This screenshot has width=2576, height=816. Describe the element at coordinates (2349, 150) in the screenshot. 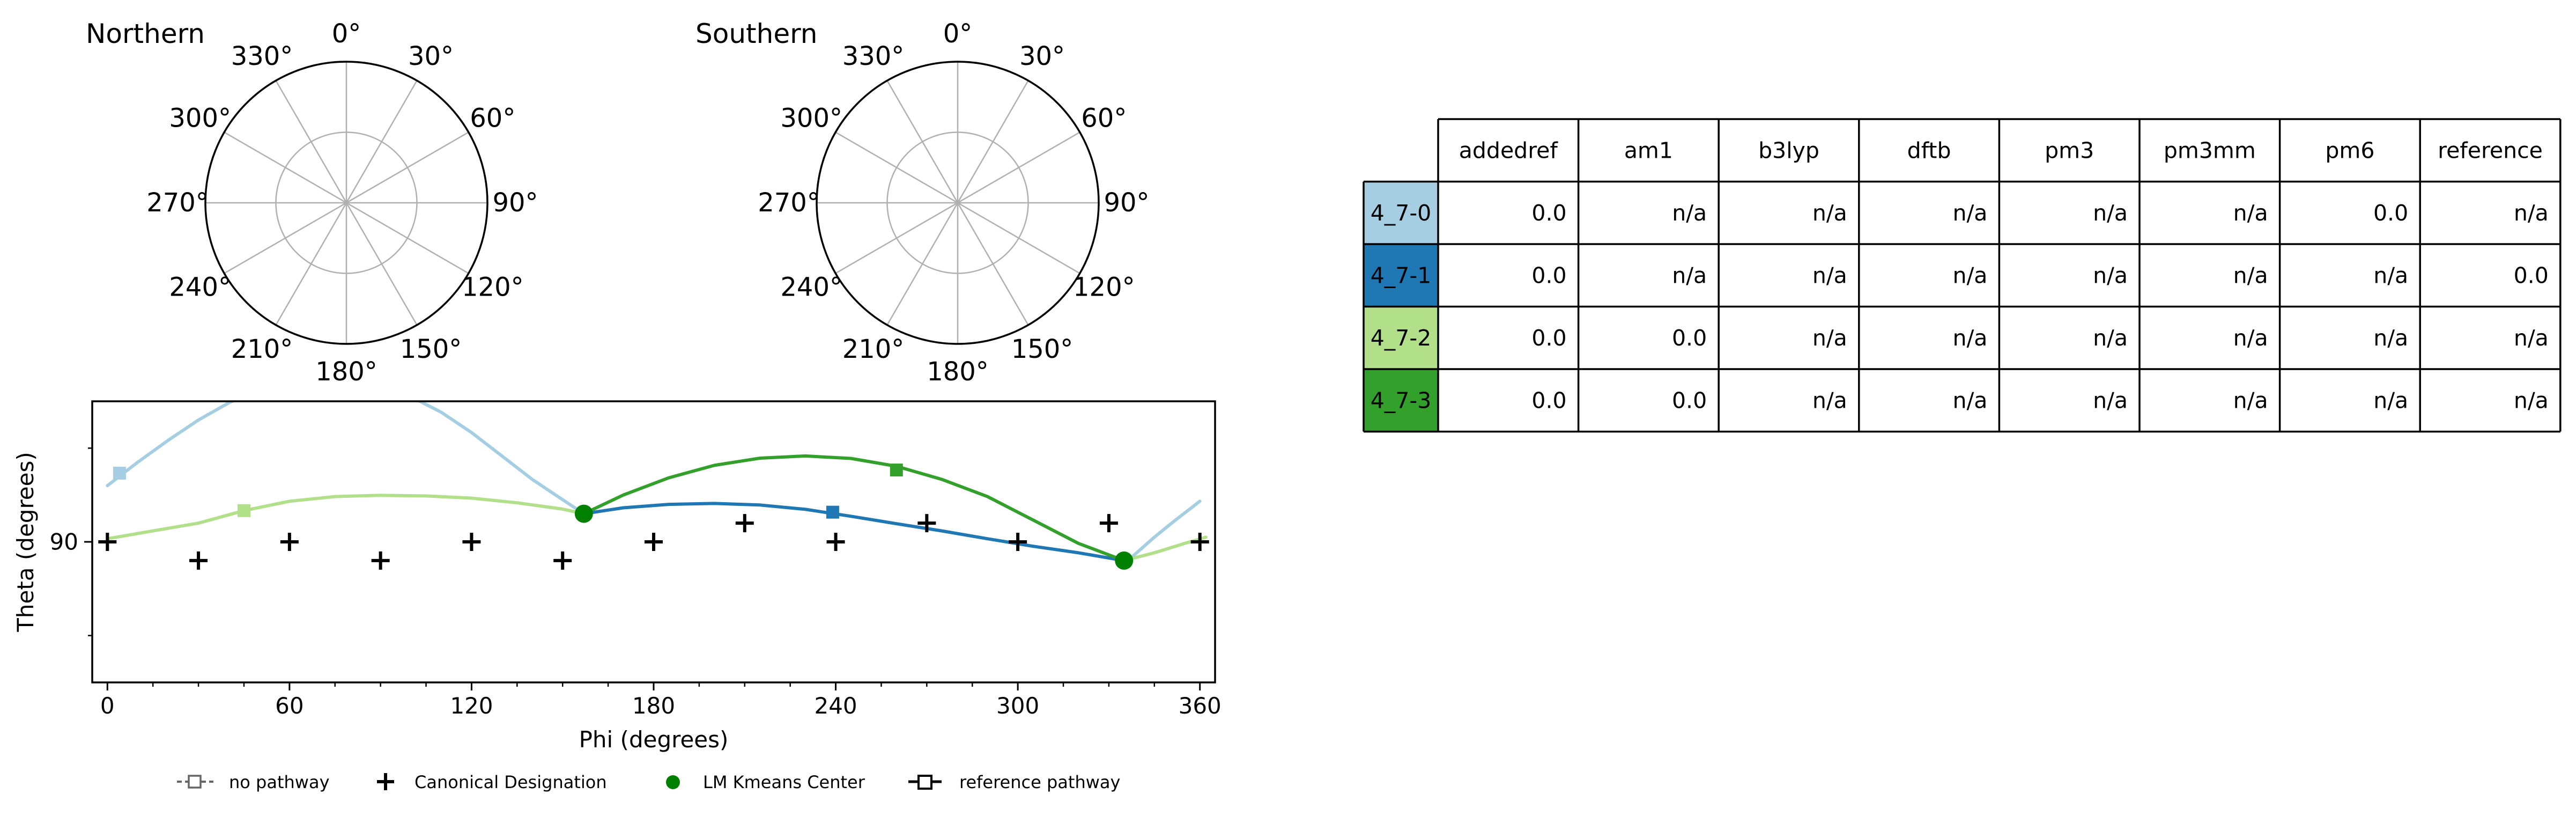

I see `column-header: pm6` at that location.